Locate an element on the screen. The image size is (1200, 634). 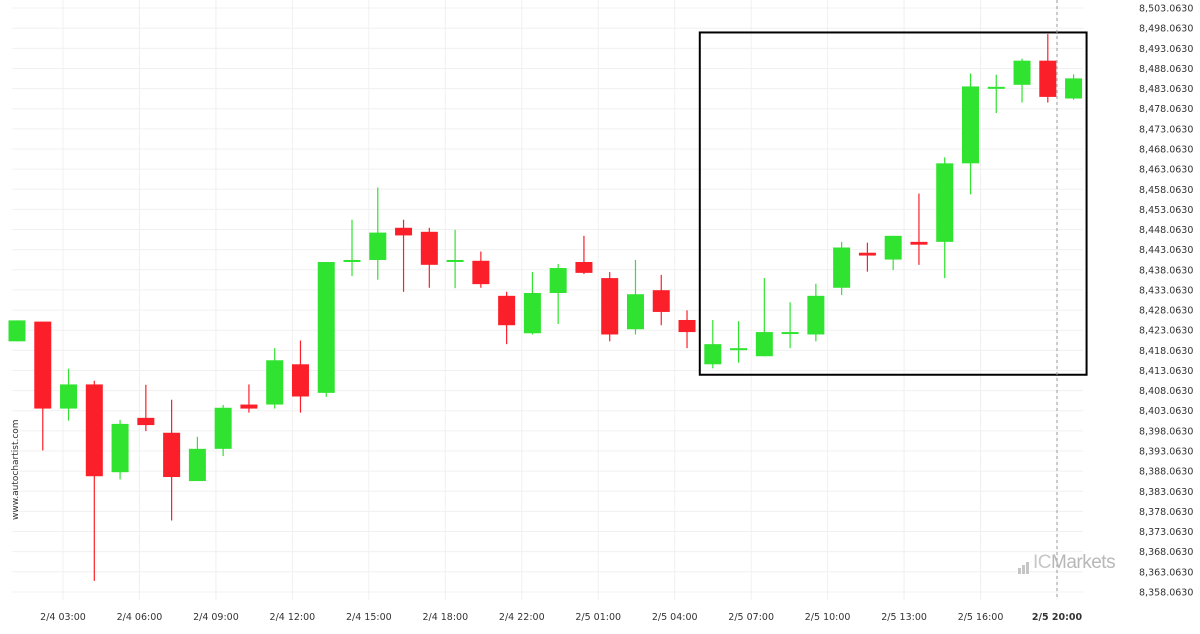
y-tick-label: 8,453.0630 is located at coordinates (1166, 210).